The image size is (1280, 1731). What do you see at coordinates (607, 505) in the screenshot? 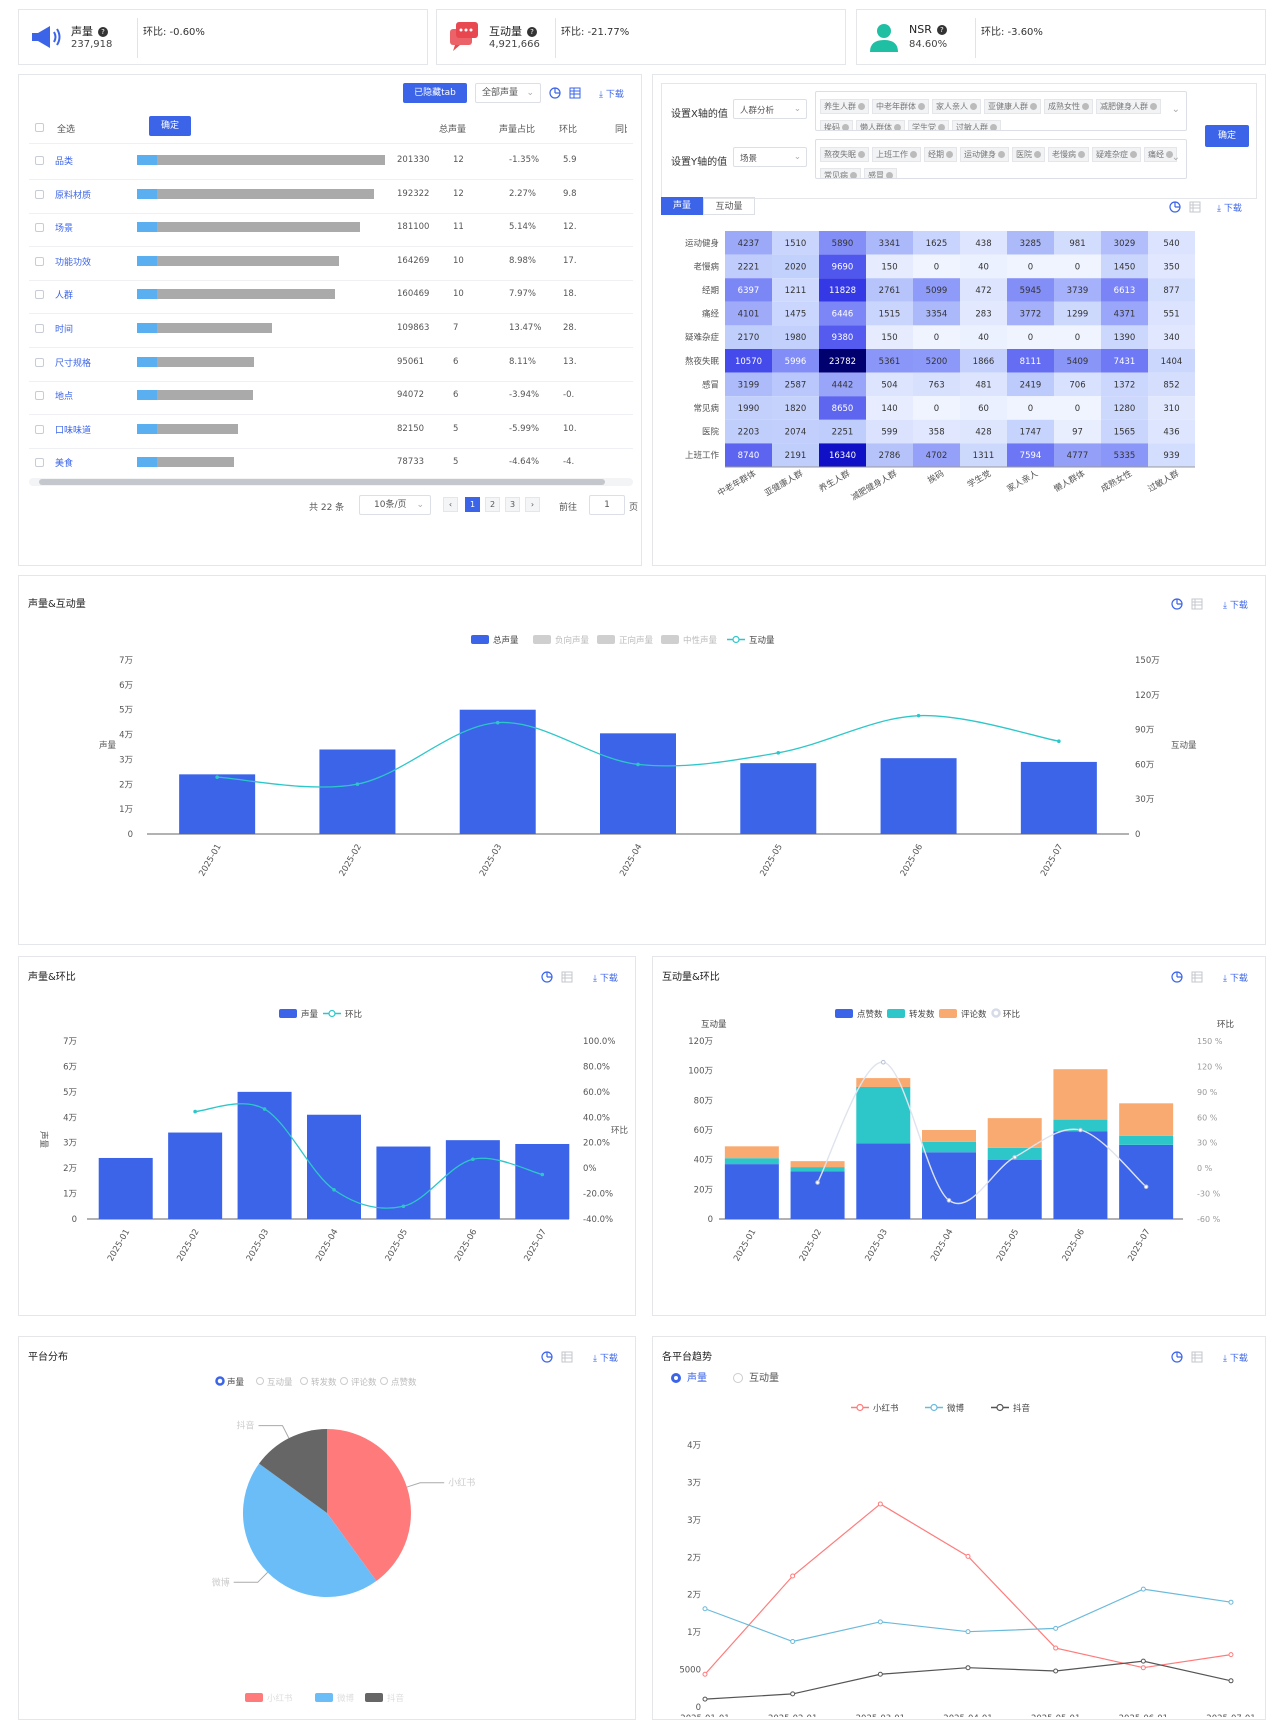
I see `goto-page-input: 1` at bounding box center [607, 505].